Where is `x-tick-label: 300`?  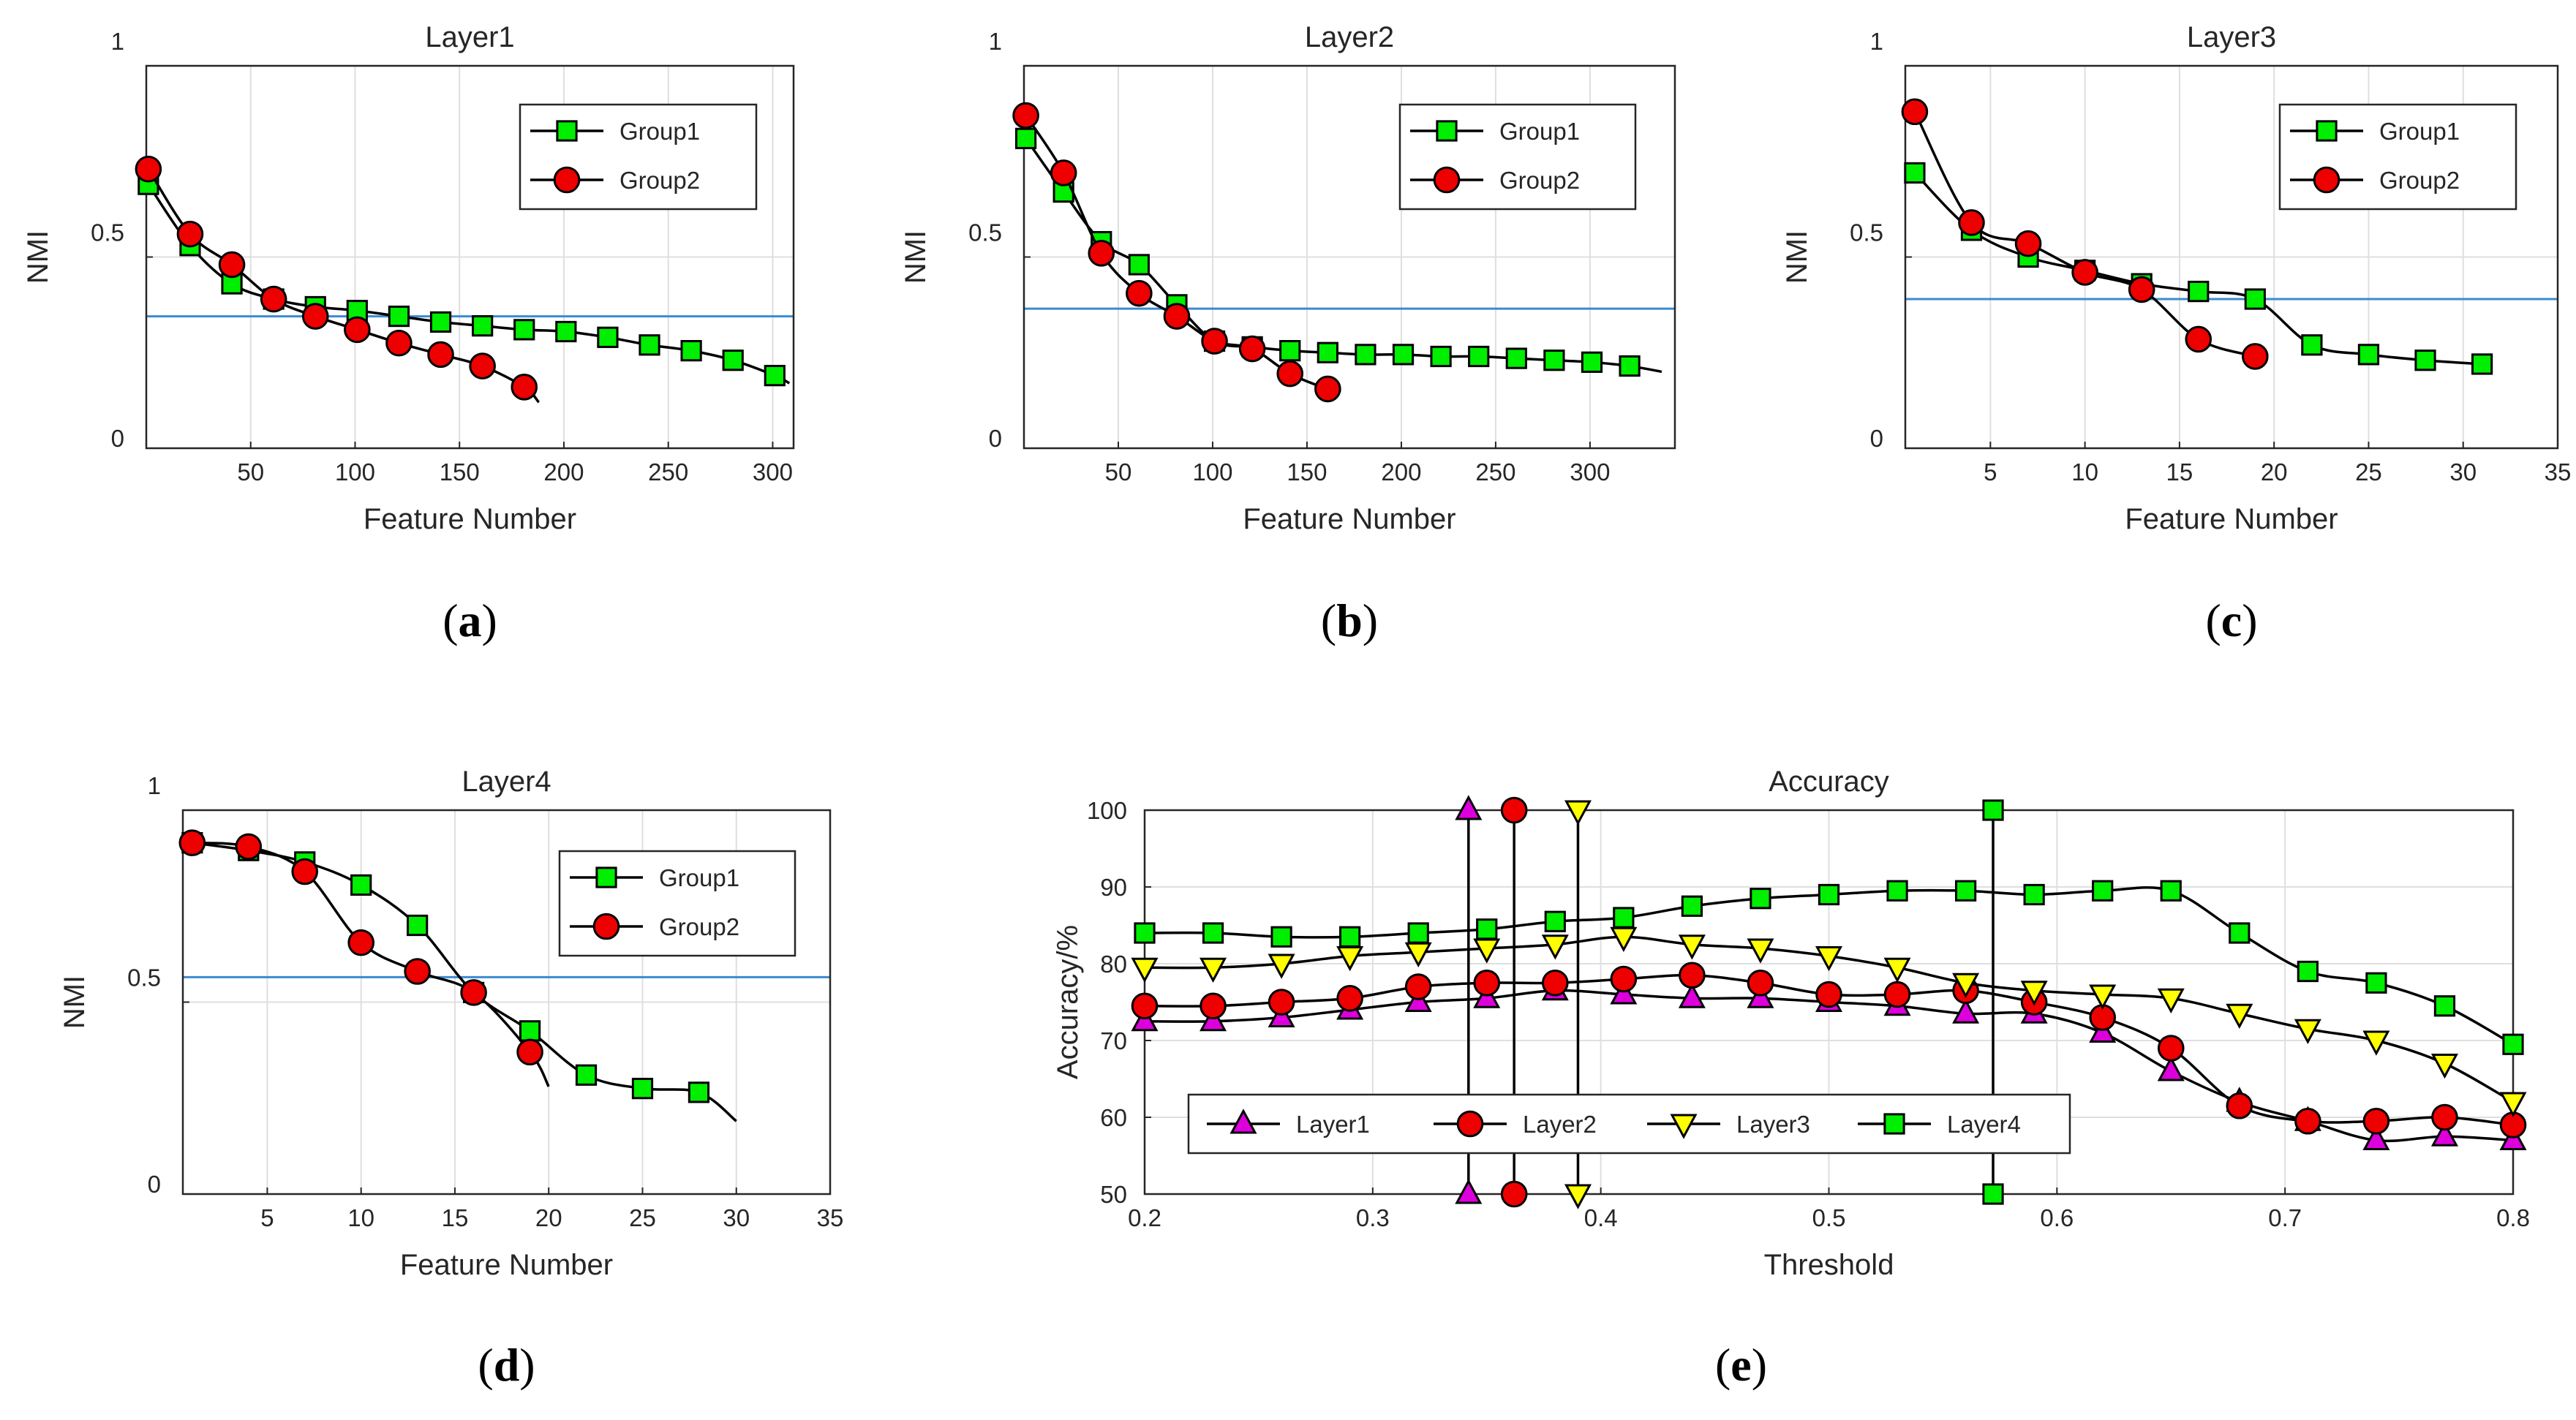 x-tick-label: 300 is located at coordinates (1590, 472).